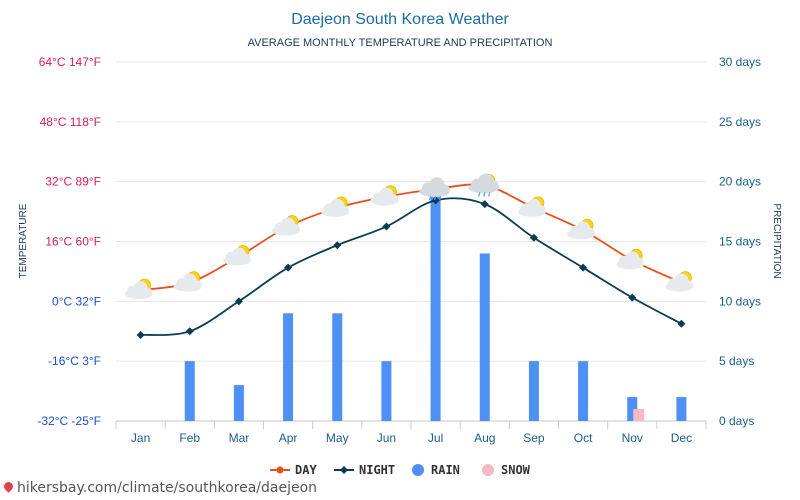  I want to click on source-footer: hikersbay.com/climate/southkorea/daejeon, so click(160, 488).